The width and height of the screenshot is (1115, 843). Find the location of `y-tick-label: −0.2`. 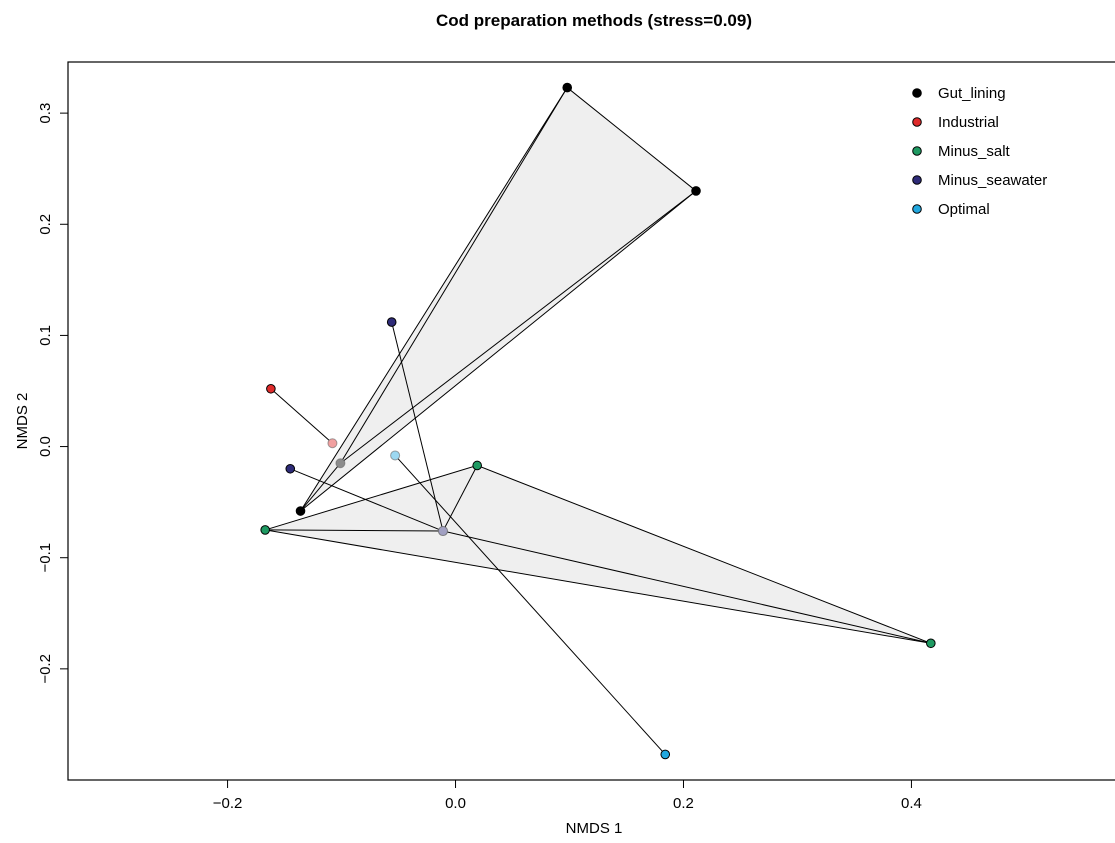

y-tick-label: −0.2 is located at coordinates (45, 669).